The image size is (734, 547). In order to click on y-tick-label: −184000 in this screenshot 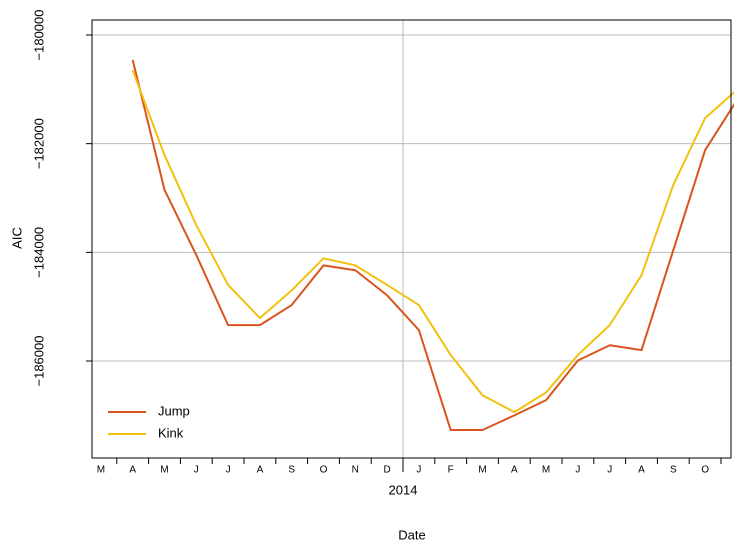, I will do `click(38, 252)`.